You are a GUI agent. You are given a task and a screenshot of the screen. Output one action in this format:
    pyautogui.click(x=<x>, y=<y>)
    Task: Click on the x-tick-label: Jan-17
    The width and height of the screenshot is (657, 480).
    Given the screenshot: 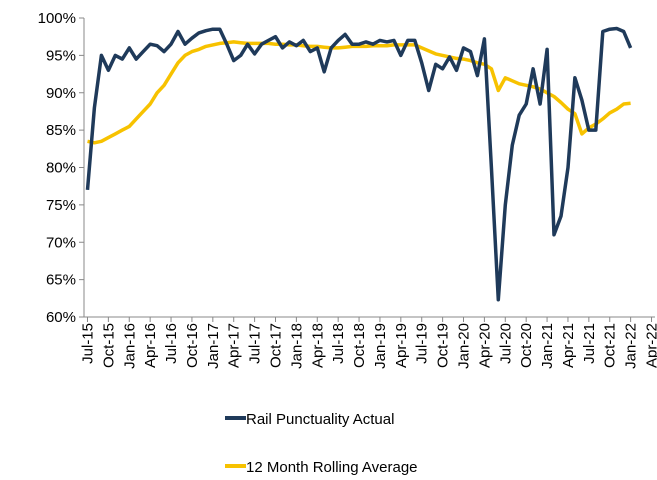 What is the action you would take?
    pyautogui.click(x=213, y=346)
    